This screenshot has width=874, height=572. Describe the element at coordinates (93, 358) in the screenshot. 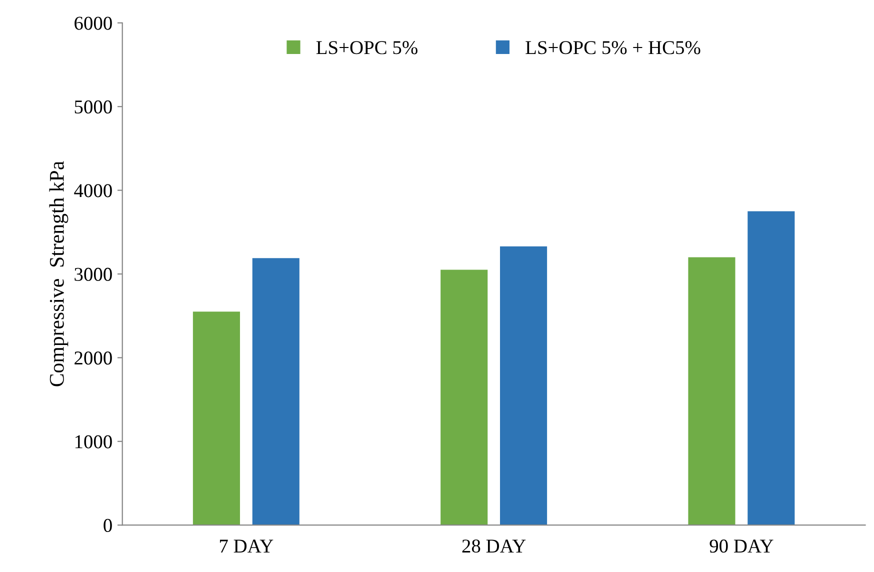

I see `y-tick-label: 2000` at that location.